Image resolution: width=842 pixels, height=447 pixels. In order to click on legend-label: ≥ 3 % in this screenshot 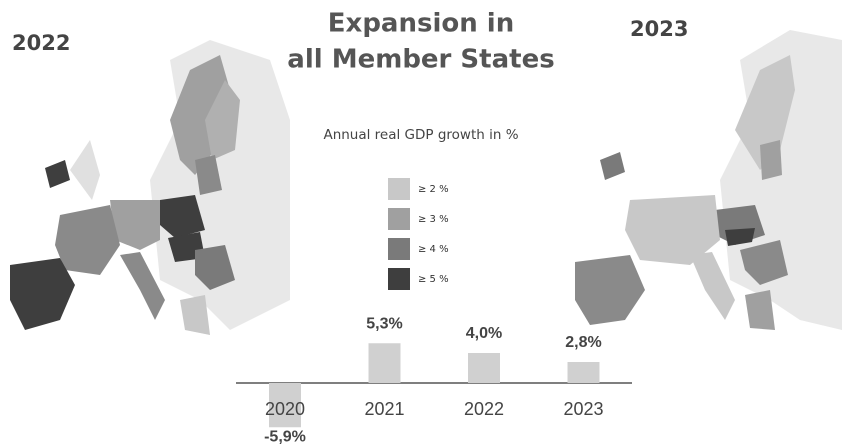, I will do `click(433, 219)`.